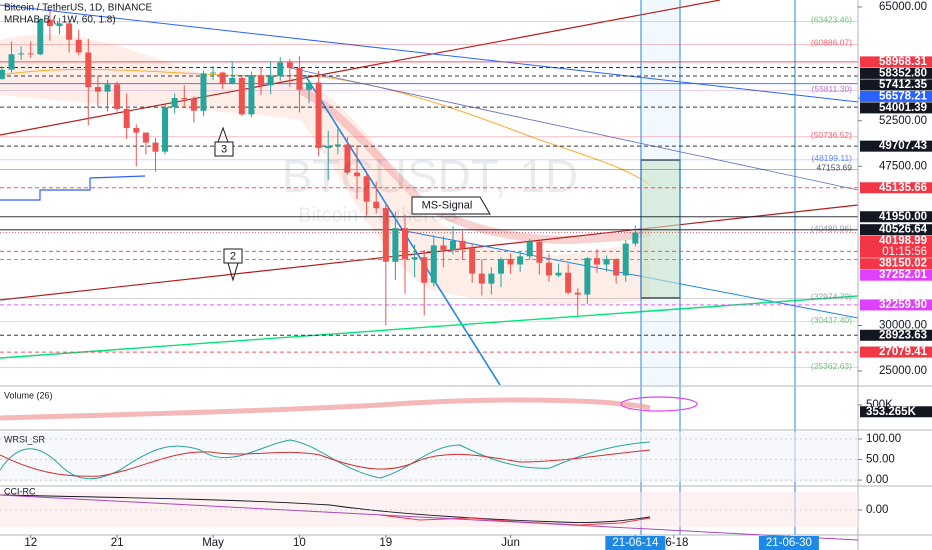 Image resolution: width=932 pixels, height=550 pixels. I want to click on watermark: BTCUSDT, 1D, so click(430, 176).